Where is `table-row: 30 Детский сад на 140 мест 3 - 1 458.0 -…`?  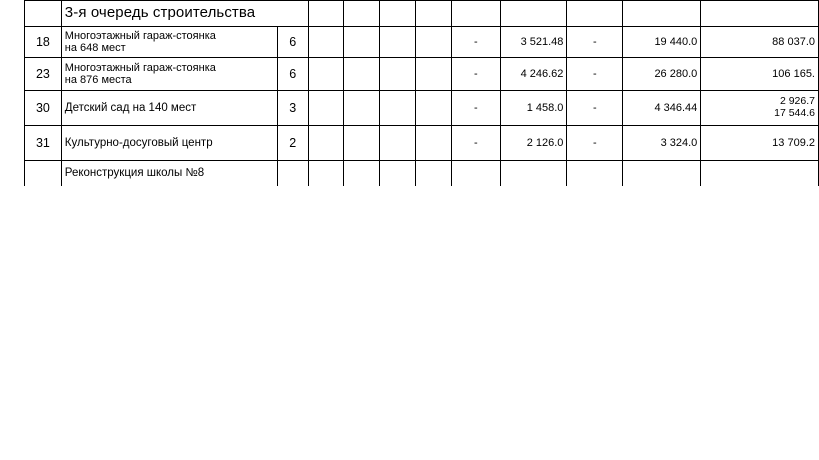 table-row: 30 Детский сад на 140 мест 3 - 1 458.0 -… is located at coordinates (421, 108).